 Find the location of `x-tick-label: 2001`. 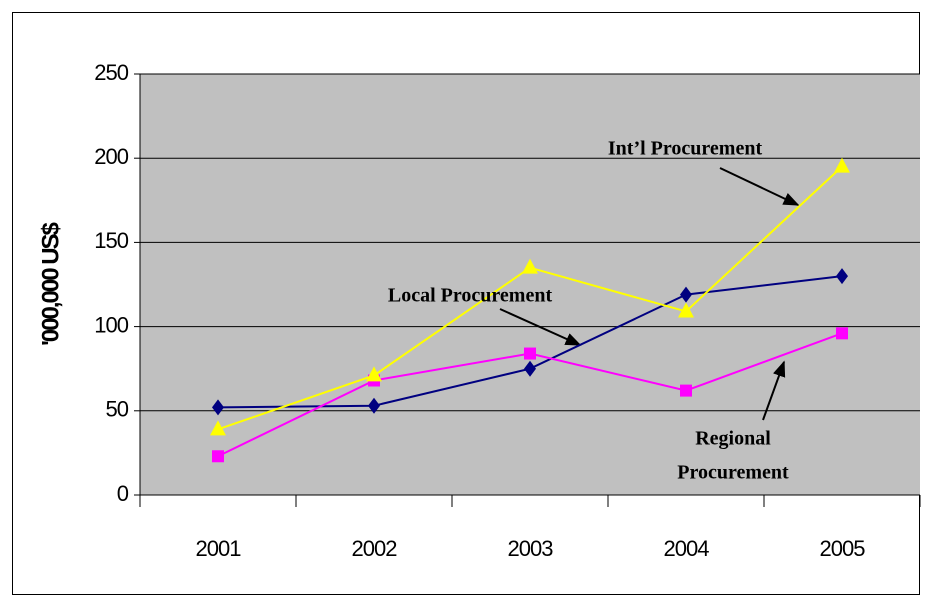

x-tick-label: 2001 is located at coordinates (219, 548).